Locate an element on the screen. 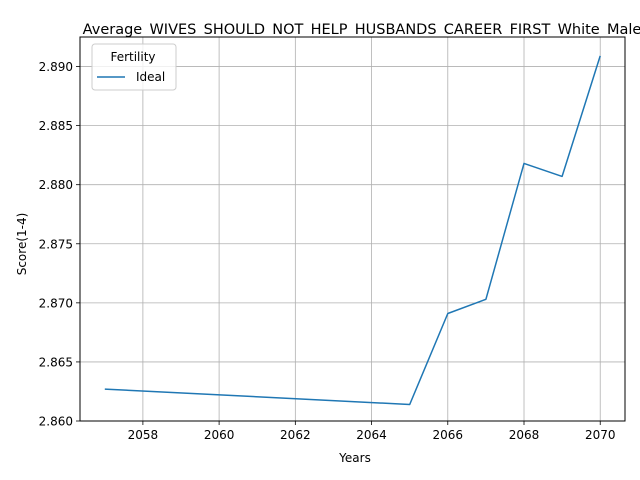 The height and width of the screenshot is (480, 640). y-tick-label: 2.860 is located at coordinates (56, 422).